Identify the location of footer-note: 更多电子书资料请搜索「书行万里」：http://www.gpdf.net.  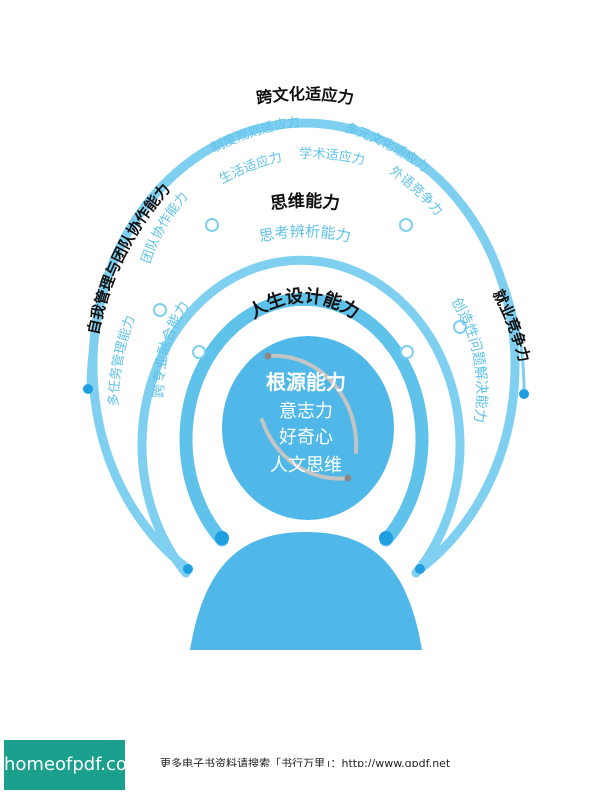
(305, 762).